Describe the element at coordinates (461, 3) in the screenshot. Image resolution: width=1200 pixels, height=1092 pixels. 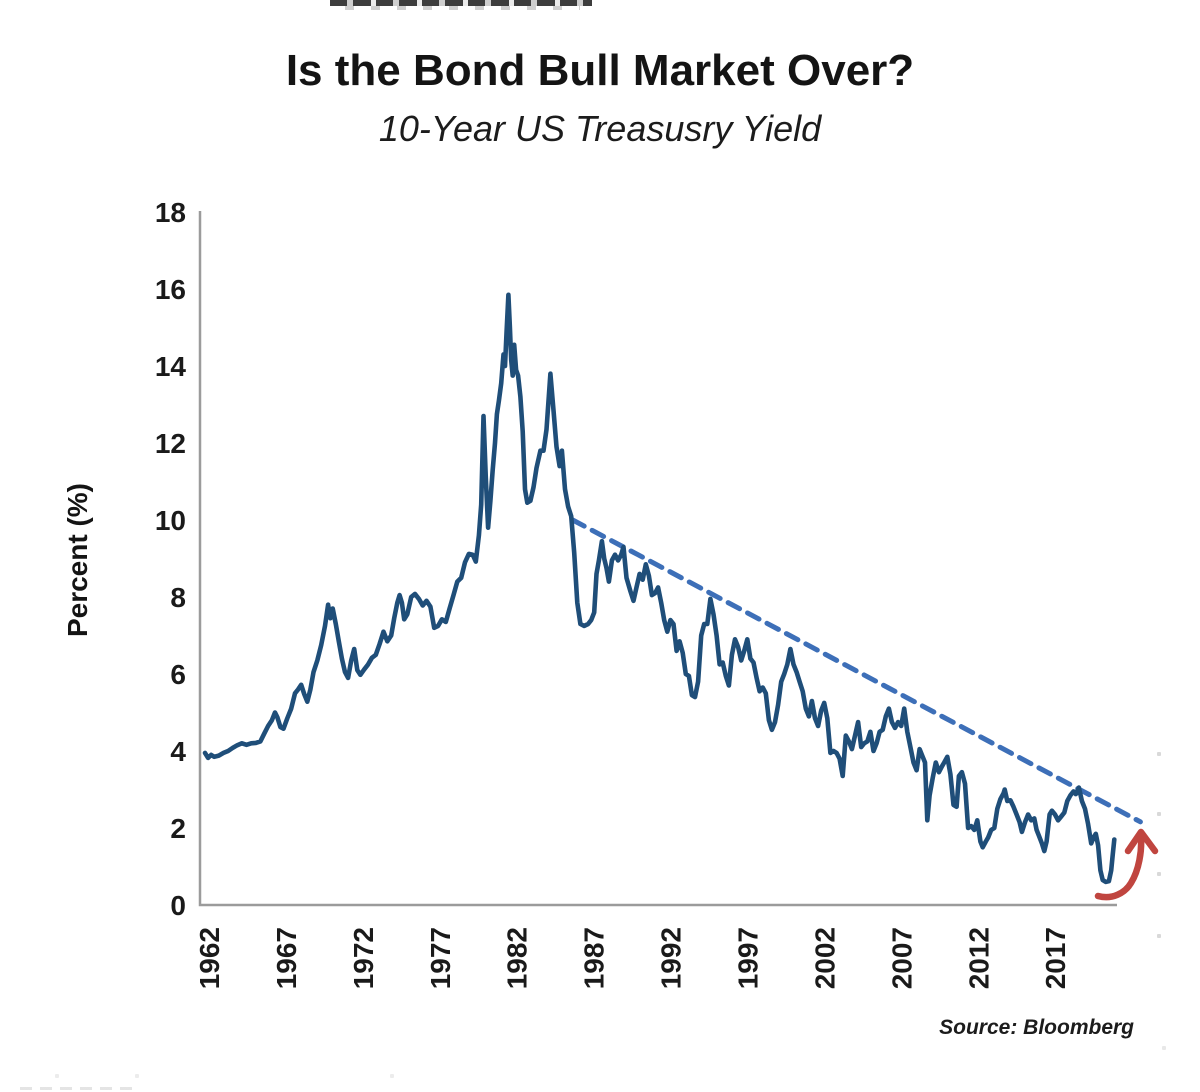
I see `cropped-text-artifact` at that location.